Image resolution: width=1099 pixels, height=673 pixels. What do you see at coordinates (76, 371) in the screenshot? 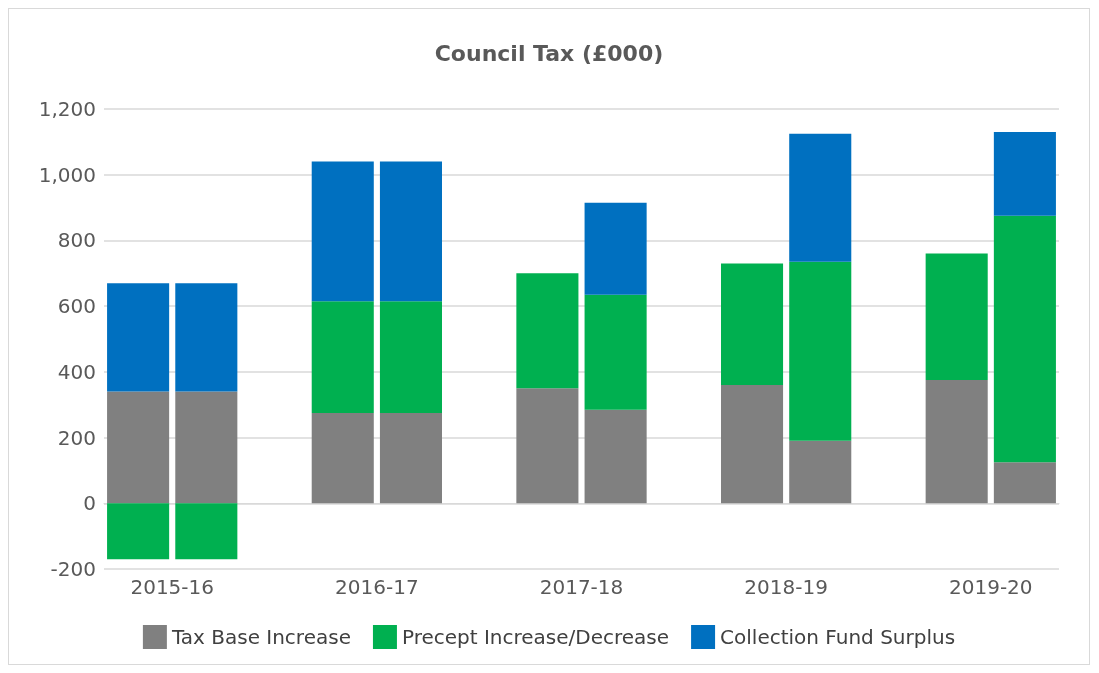
I see `y-tick-label: 400` at bounding box center [76, 371].